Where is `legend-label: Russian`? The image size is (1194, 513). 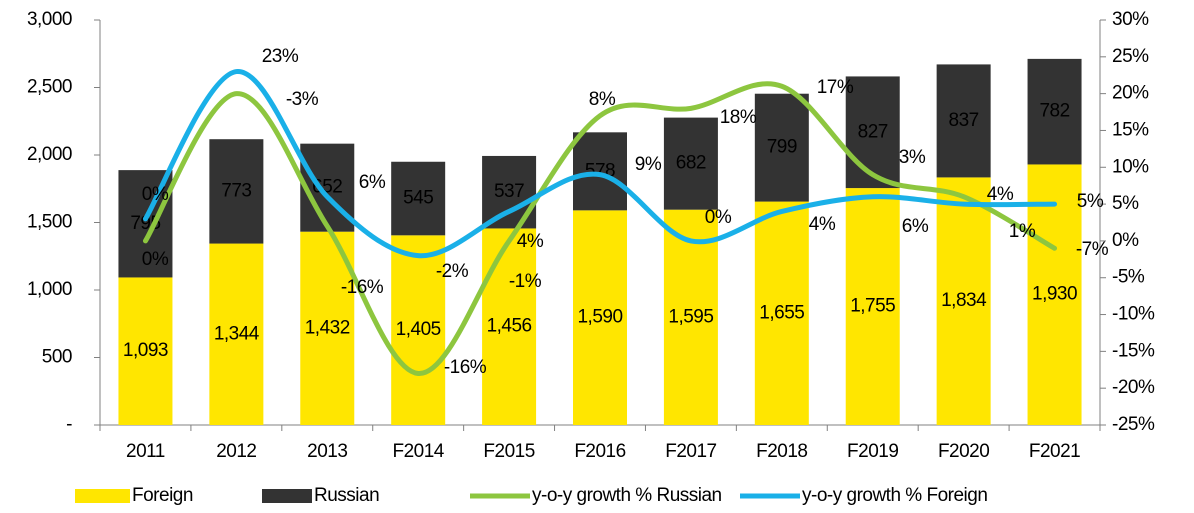 legend-label: Russian is located at coordinates (346, 495).